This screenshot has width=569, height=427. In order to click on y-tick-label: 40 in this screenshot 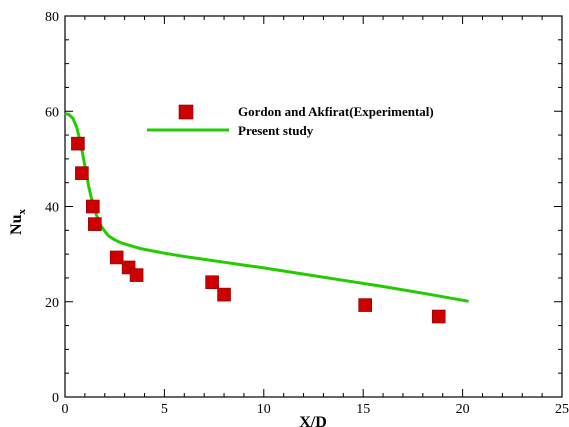, I will do `click(52, 208)`.